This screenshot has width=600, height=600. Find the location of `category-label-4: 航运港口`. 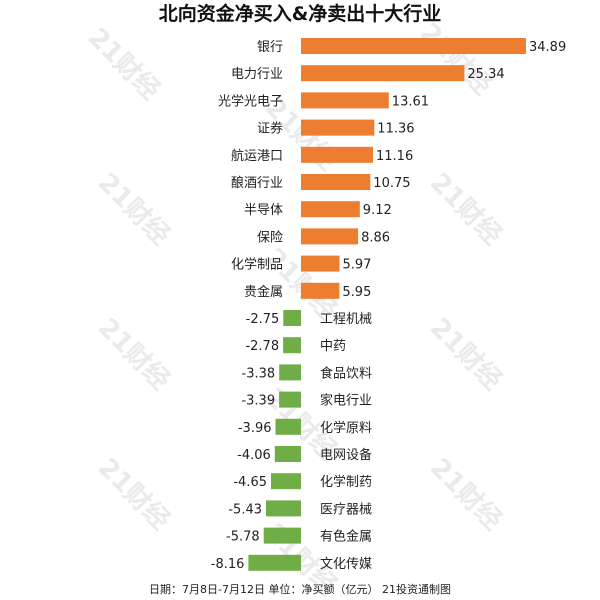

category-label-4: 航运港口 is located at coordinates (257, 156).